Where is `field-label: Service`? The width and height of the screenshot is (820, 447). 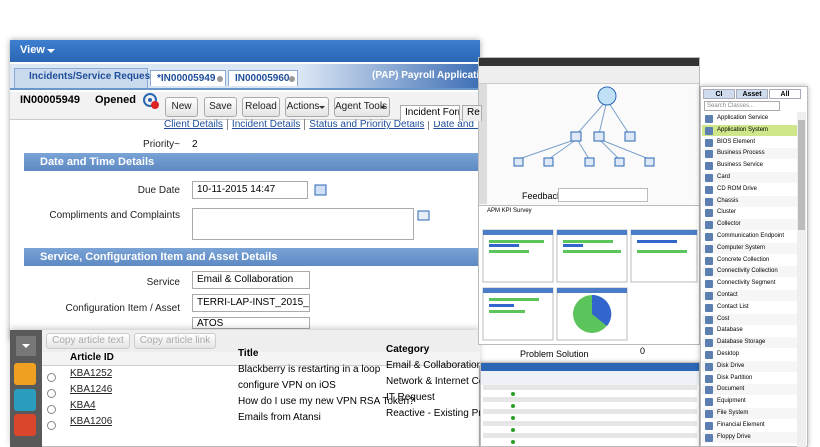
field-label: Service is located at coordinates (163, 282).